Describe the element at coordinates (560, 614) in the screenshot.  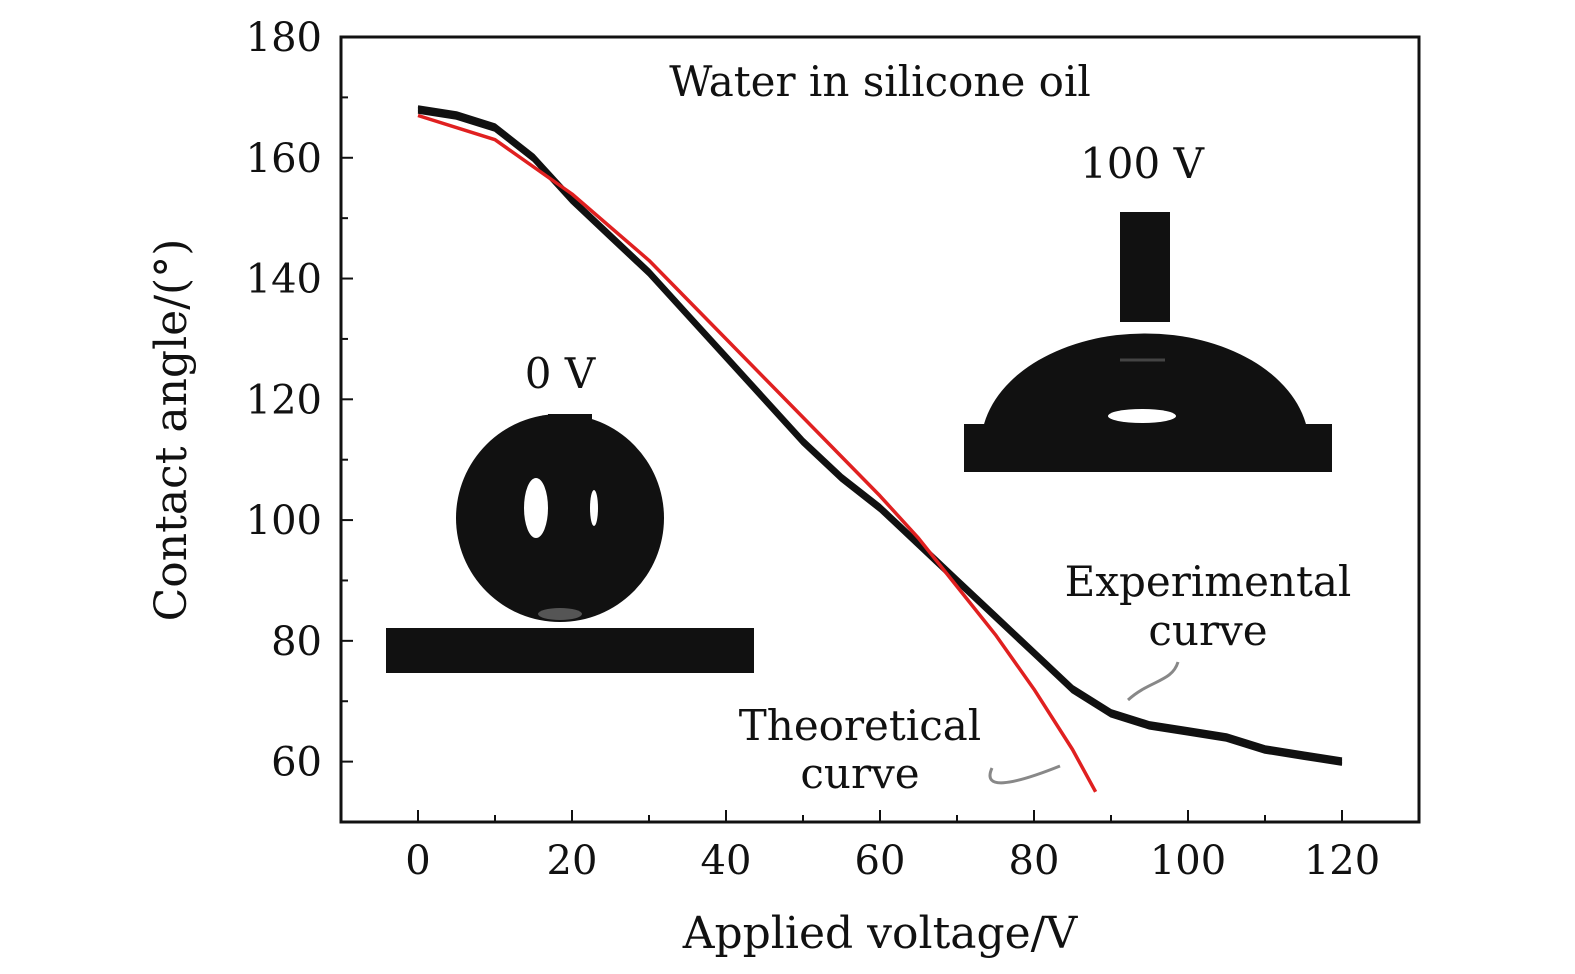
I see `droplet-0v-contact` at that location.